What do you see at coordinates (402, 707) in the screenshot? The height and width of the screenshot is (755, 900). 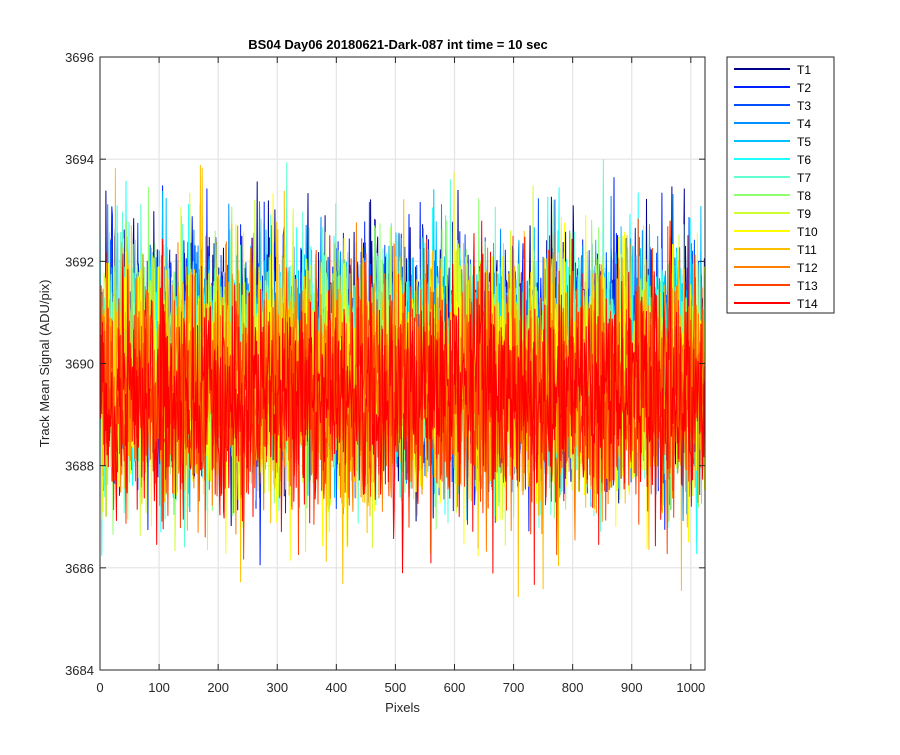 I see `x-axis-label: Pixels` at bounding box center [402, 707].